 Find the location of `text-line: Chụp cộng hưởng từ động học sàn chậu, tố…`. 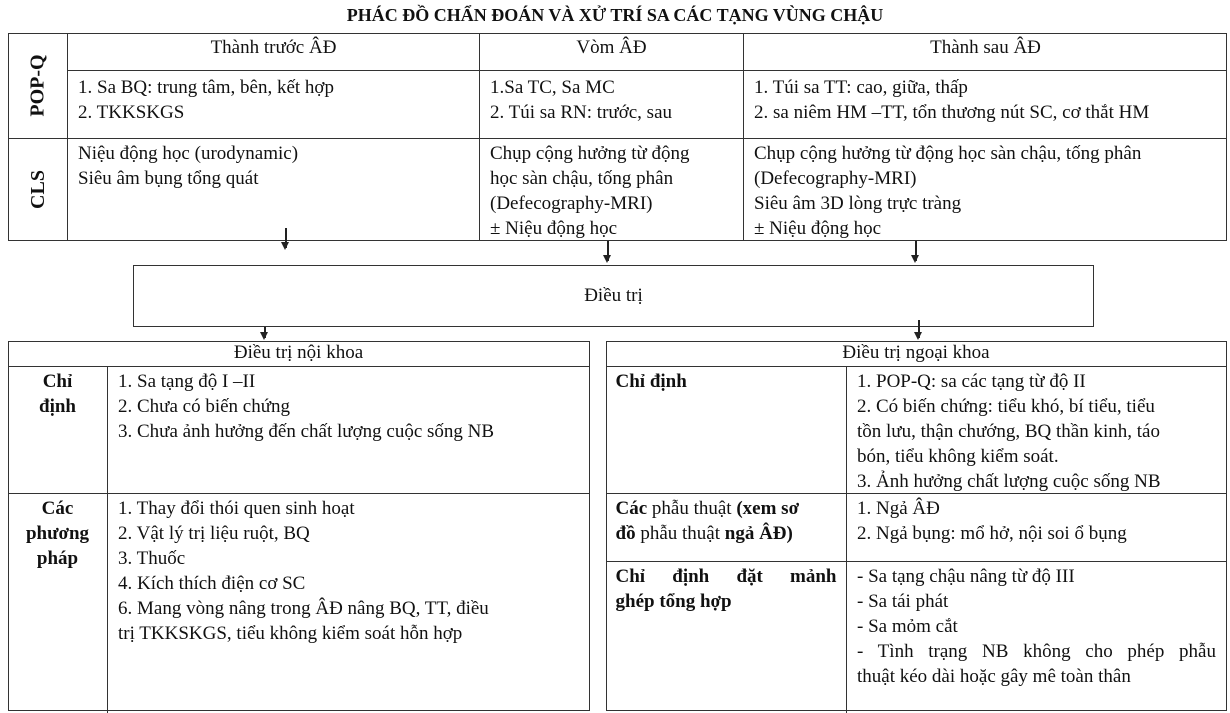

text-line: Chụp cộng hưởng từ động học sàn chậu, tố… is located at coordinates (948, 153).